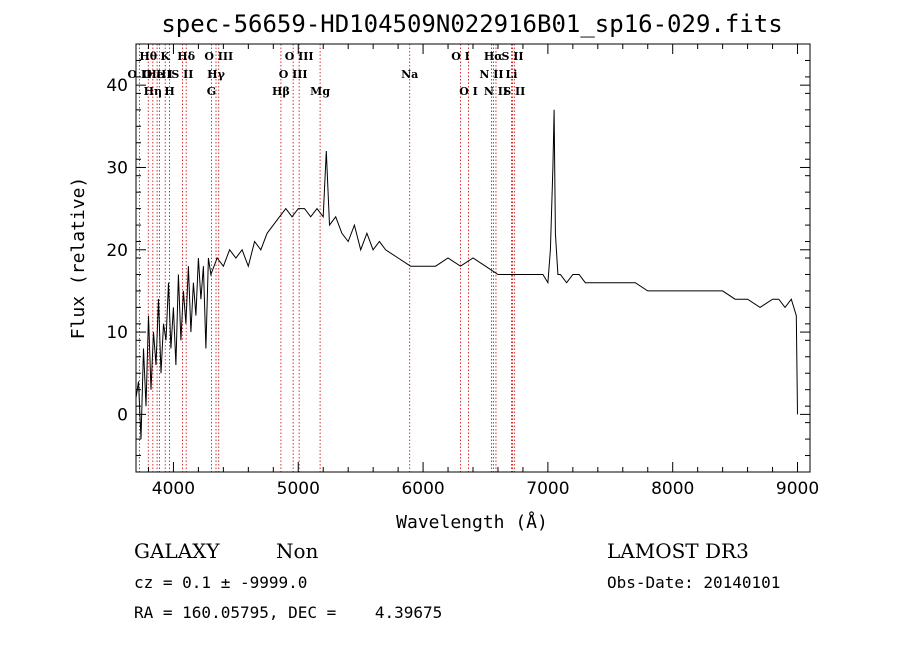 Image resolution: width=900 pixels, height=649 pixels. I want to click on line-label-23: Li, so click(511, 74).